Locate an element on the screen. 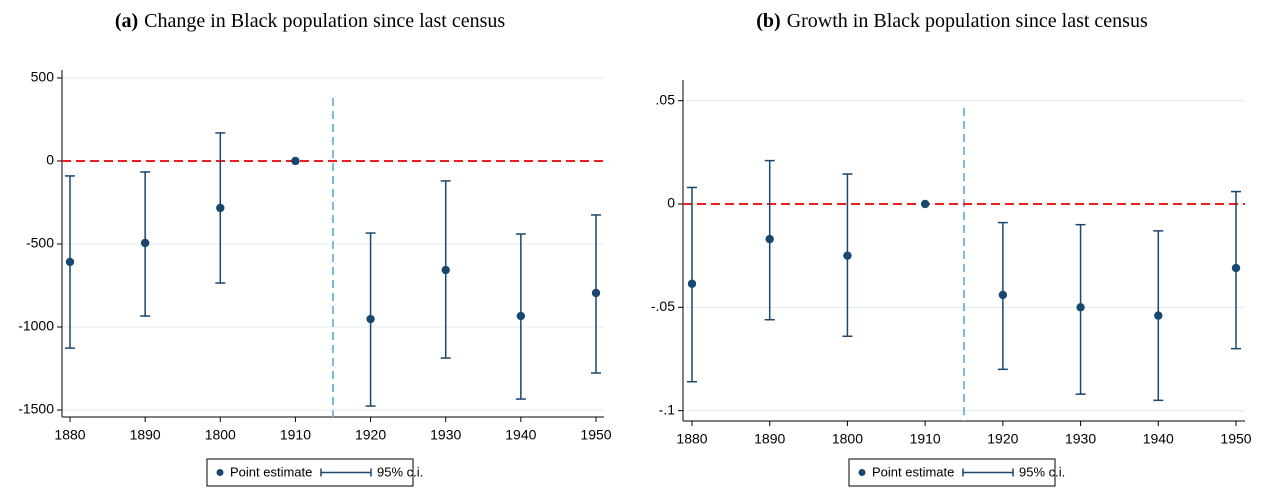 The height and width of the screenshot is (491, 1266). panel-label: (b) is located at coordinates (768, 21).